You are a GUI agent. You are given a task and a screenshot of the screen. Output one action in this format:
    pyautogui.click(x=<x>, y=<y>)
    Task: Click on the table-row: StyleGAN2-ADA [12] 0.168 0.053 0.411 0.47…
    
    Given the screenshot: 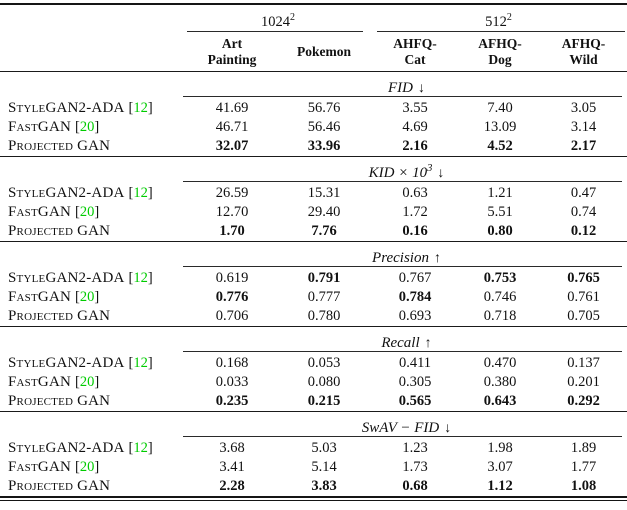 What is the action you would take?
    pyautogui.click(x=313, y=363)
    